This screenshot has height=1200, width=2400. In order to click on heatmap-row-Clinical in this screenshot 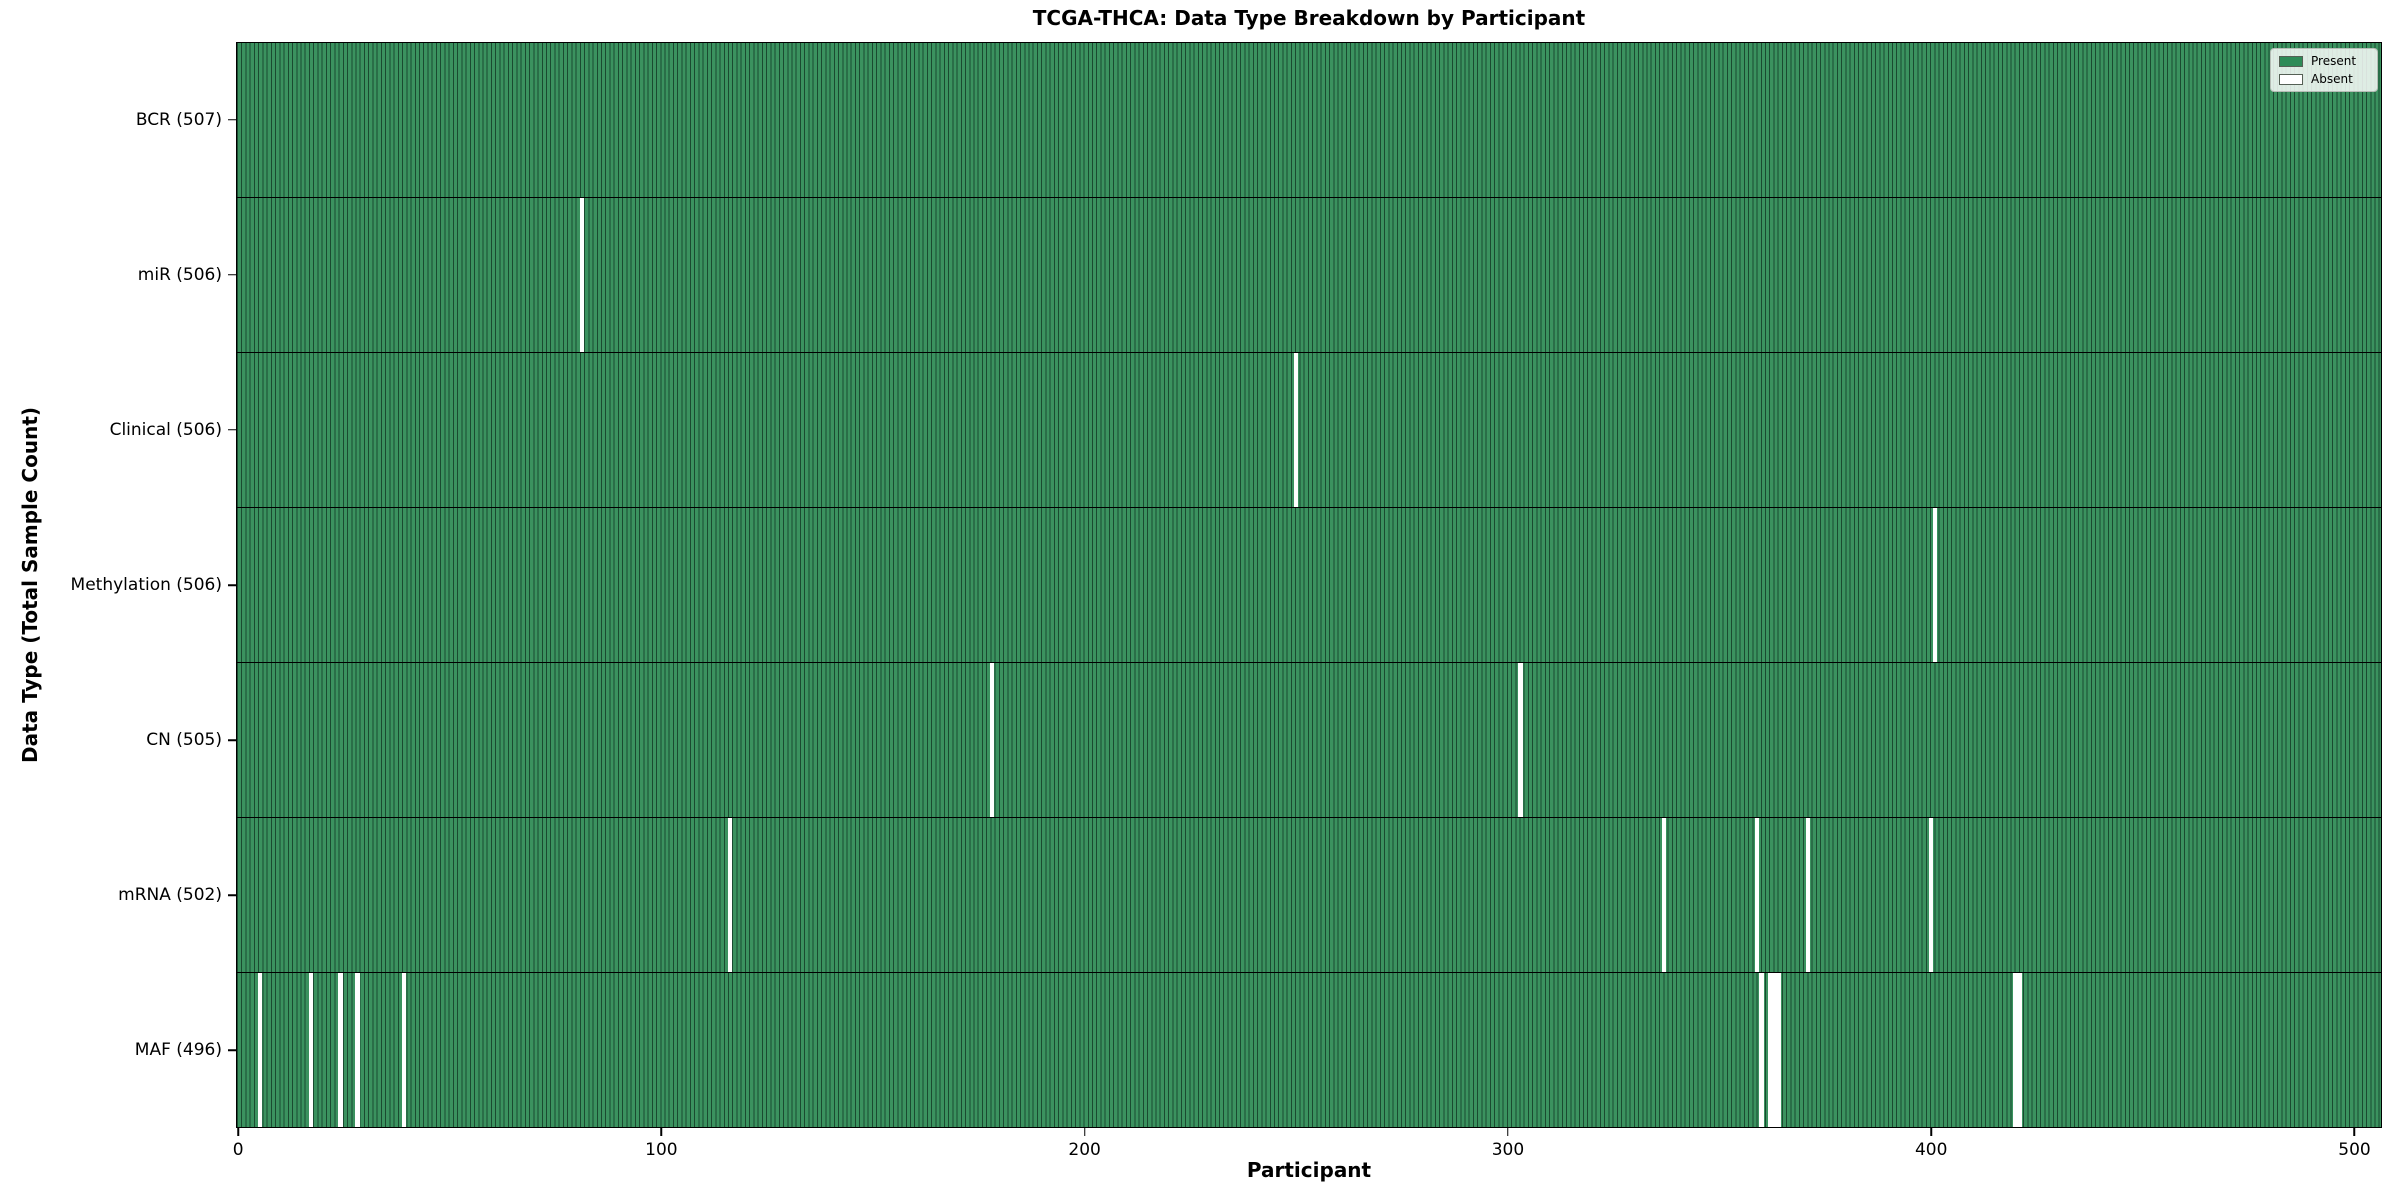, I will do `click(1309, 429)`.